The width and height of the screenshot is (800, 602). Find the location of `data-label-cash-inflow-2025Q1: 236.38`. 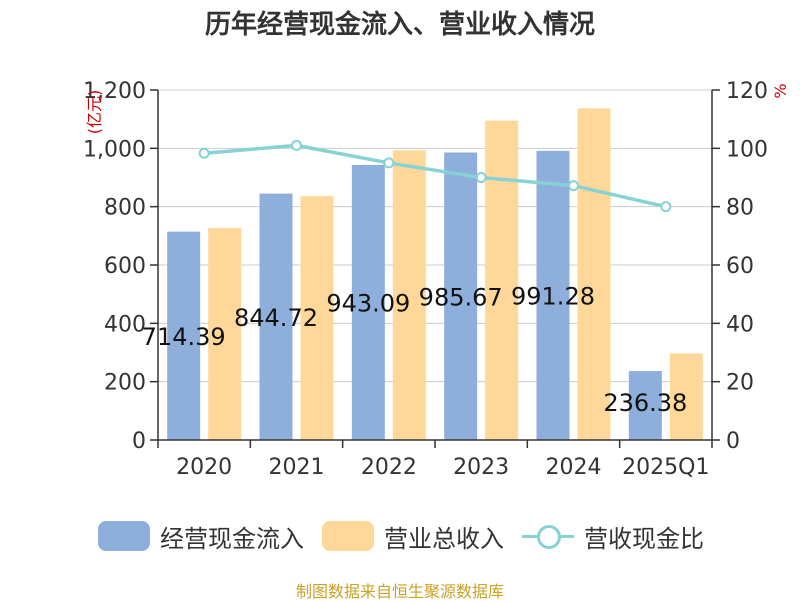

data-label-cash-inflow-2025Q1: 236.38 is located at coordinates (645, 403).